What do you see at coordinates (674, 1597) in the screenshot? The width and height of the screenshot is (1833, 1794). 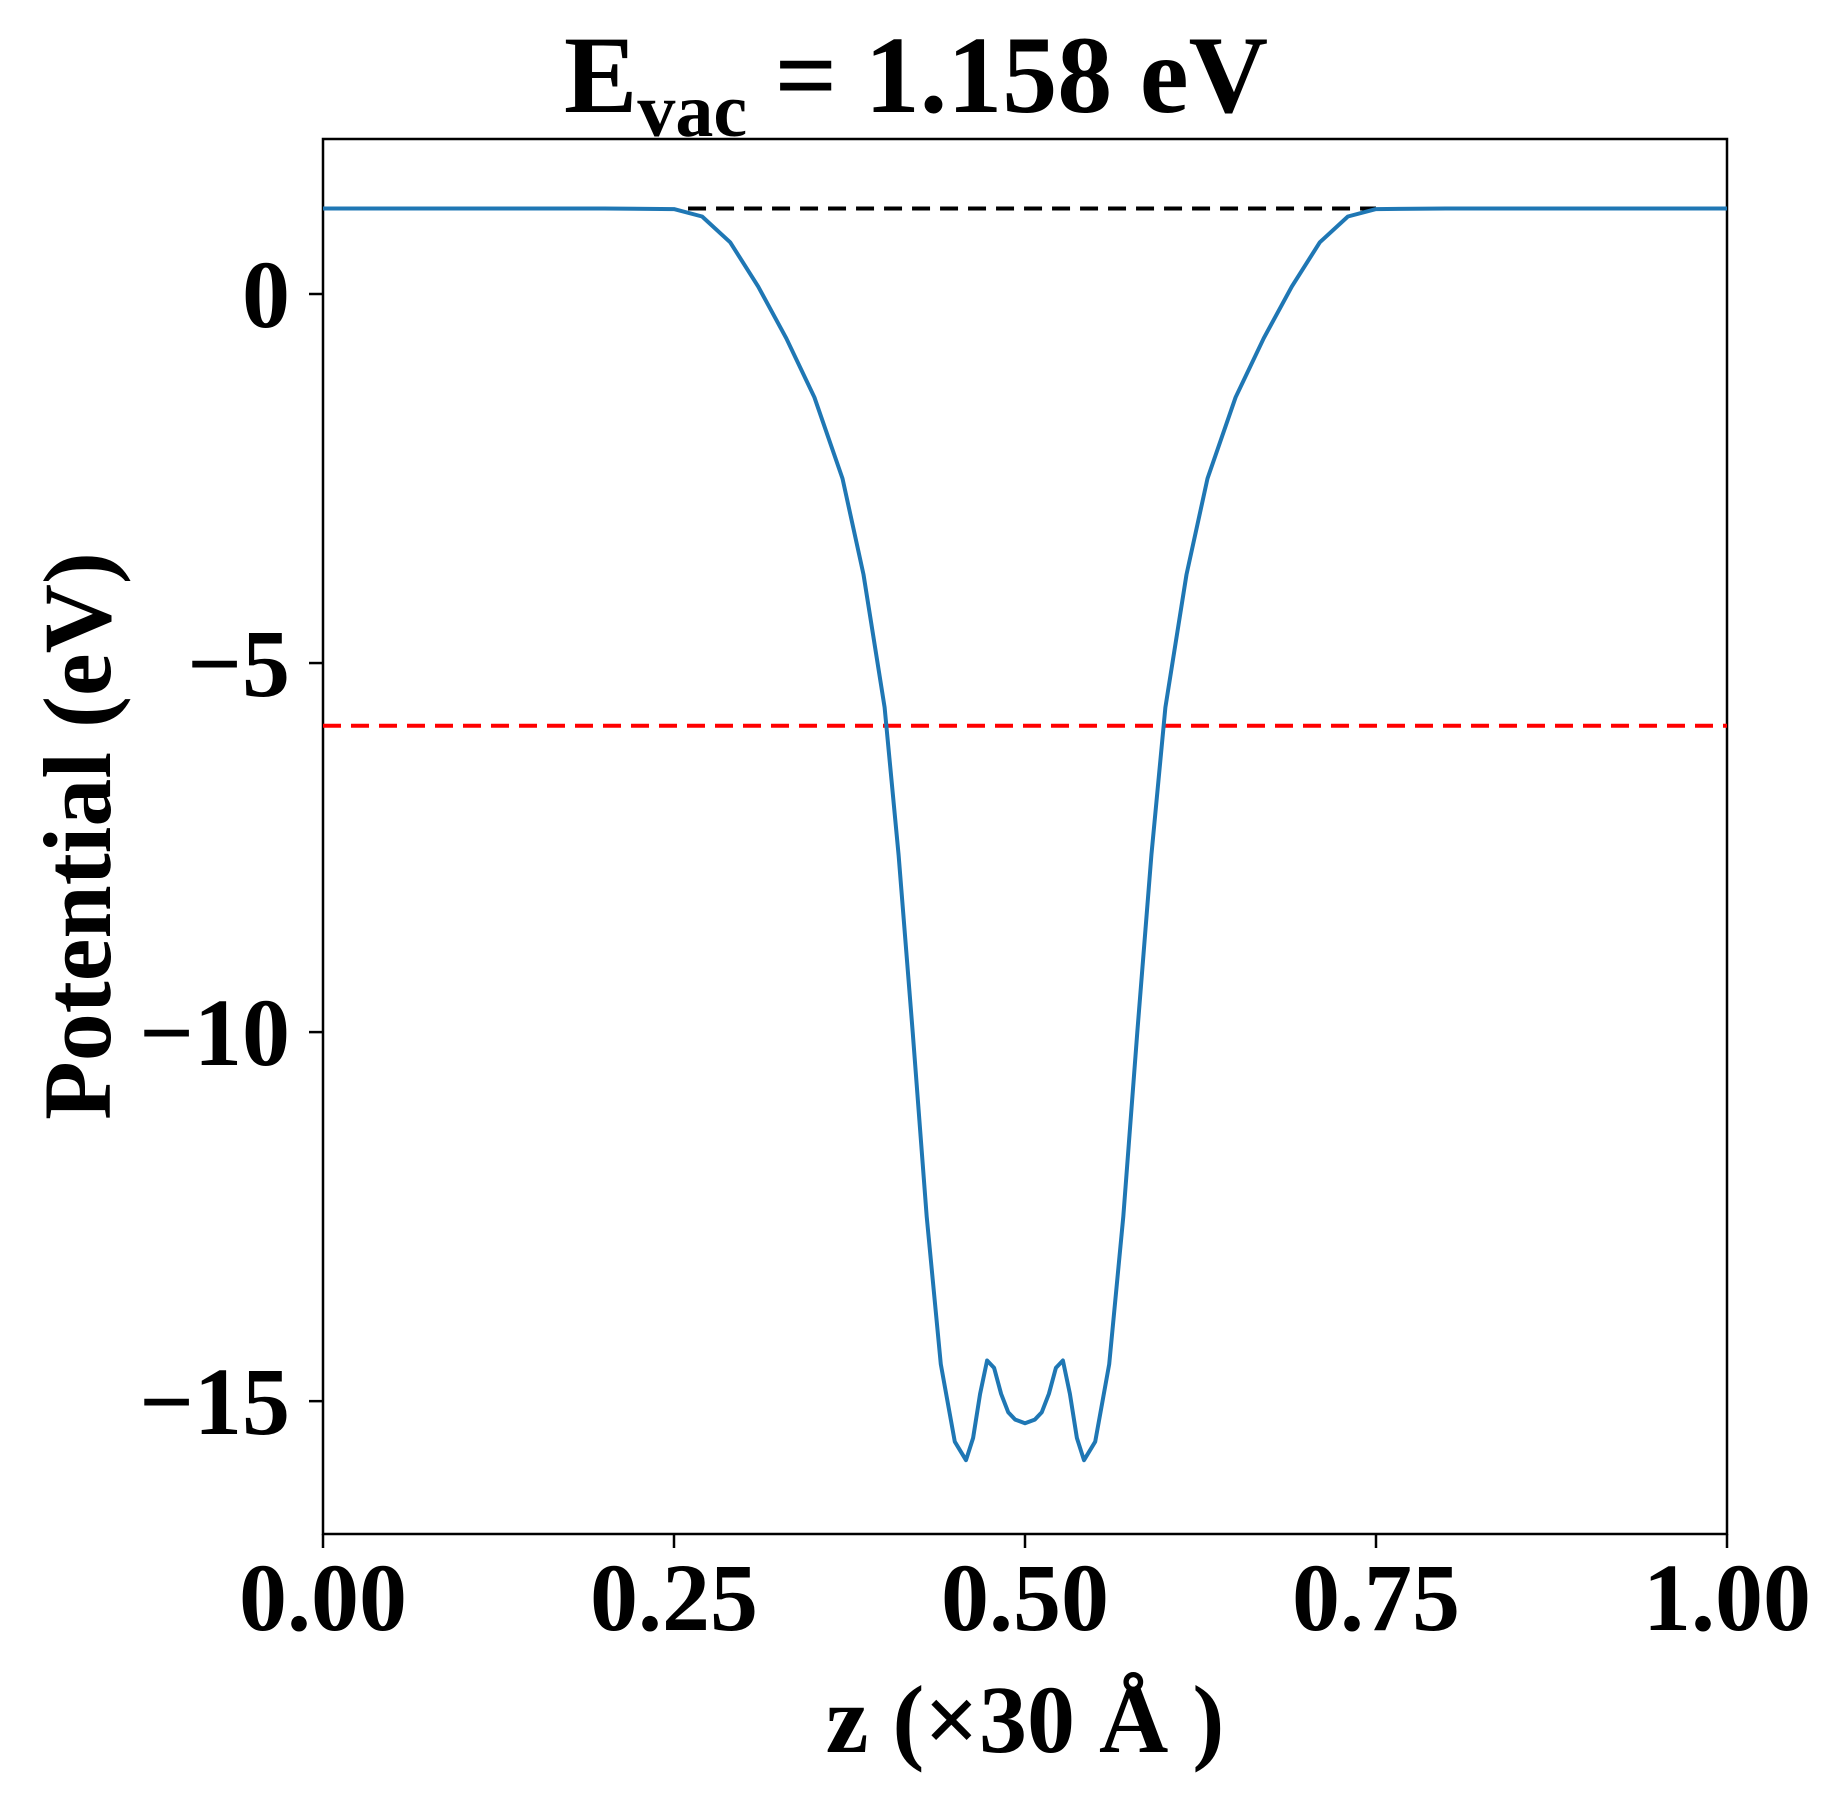 I see `x-tick-label: 0.25` at bounding box center [674, 1597].